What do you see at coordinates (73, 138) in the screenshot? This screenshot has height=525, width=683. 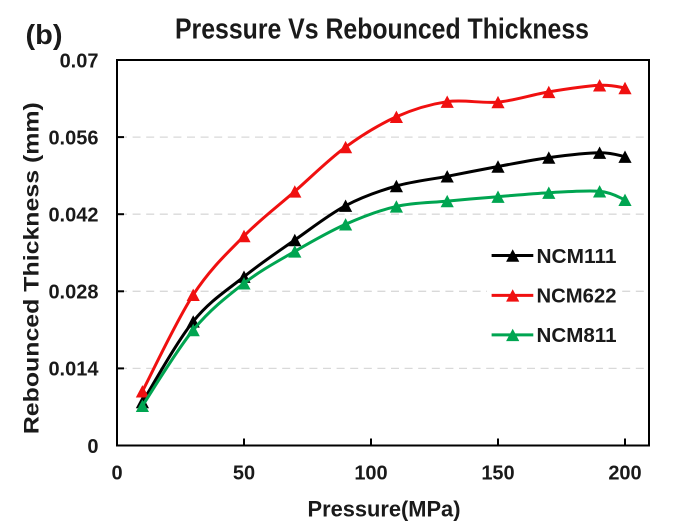 I see `svg-text: 0.056` at bounding box center [73, 138].